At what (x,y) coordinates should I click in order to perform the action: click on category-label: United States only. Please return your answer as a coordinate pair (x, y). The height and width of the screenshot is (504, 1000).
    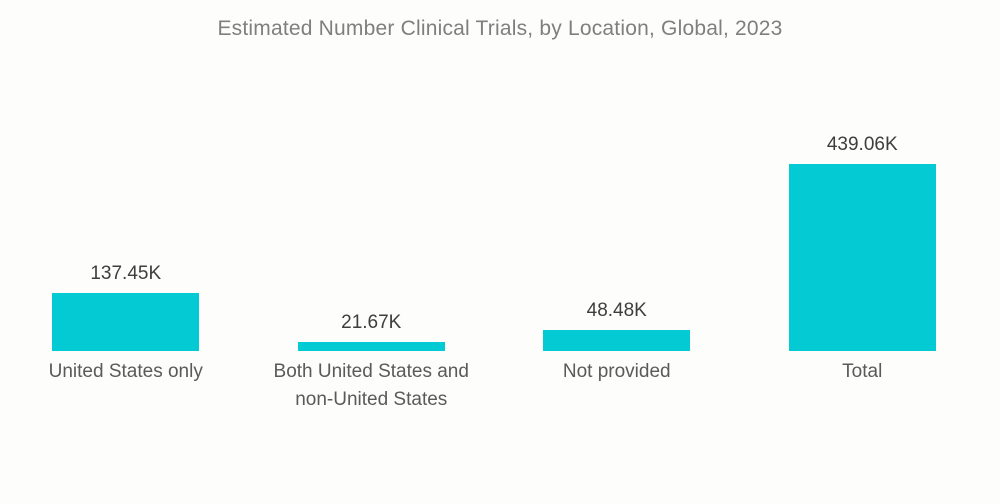
    Looking at the image, I should click on (125, 371).